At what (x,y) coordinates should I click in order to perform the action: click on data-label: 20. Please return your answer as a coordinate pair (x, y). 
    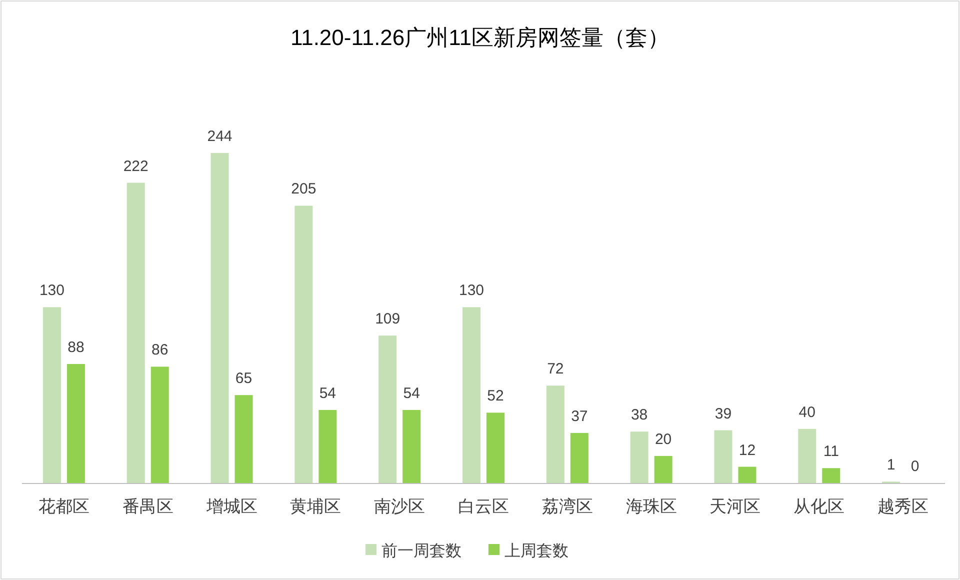
    Looking at the image, I should click on (663, 439).